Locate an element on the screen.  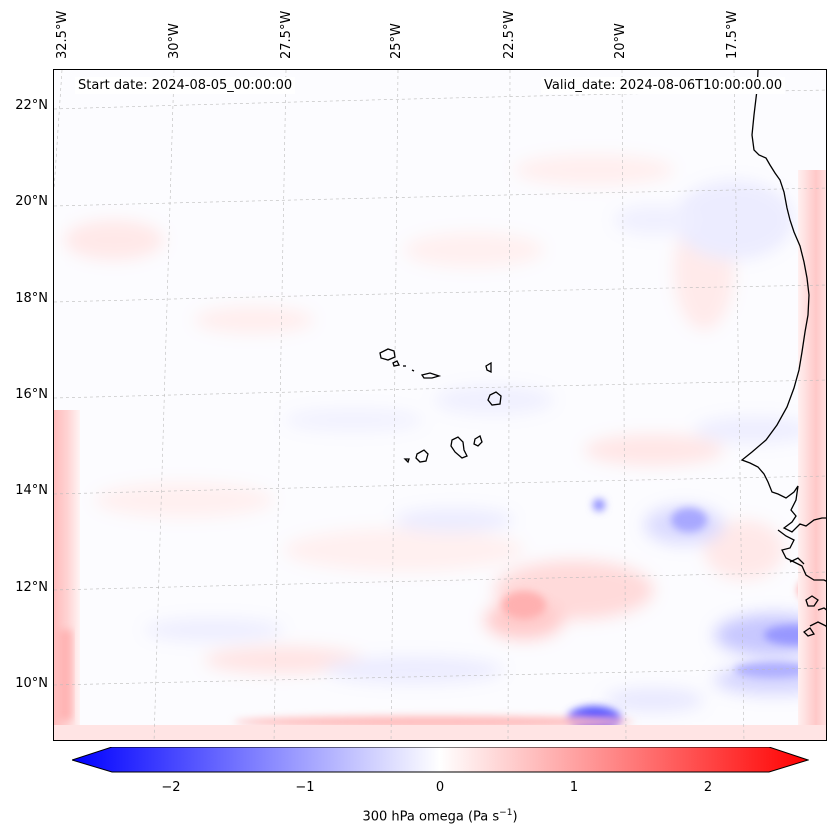
west-africa-coastline is located at coordinates (783, 353).